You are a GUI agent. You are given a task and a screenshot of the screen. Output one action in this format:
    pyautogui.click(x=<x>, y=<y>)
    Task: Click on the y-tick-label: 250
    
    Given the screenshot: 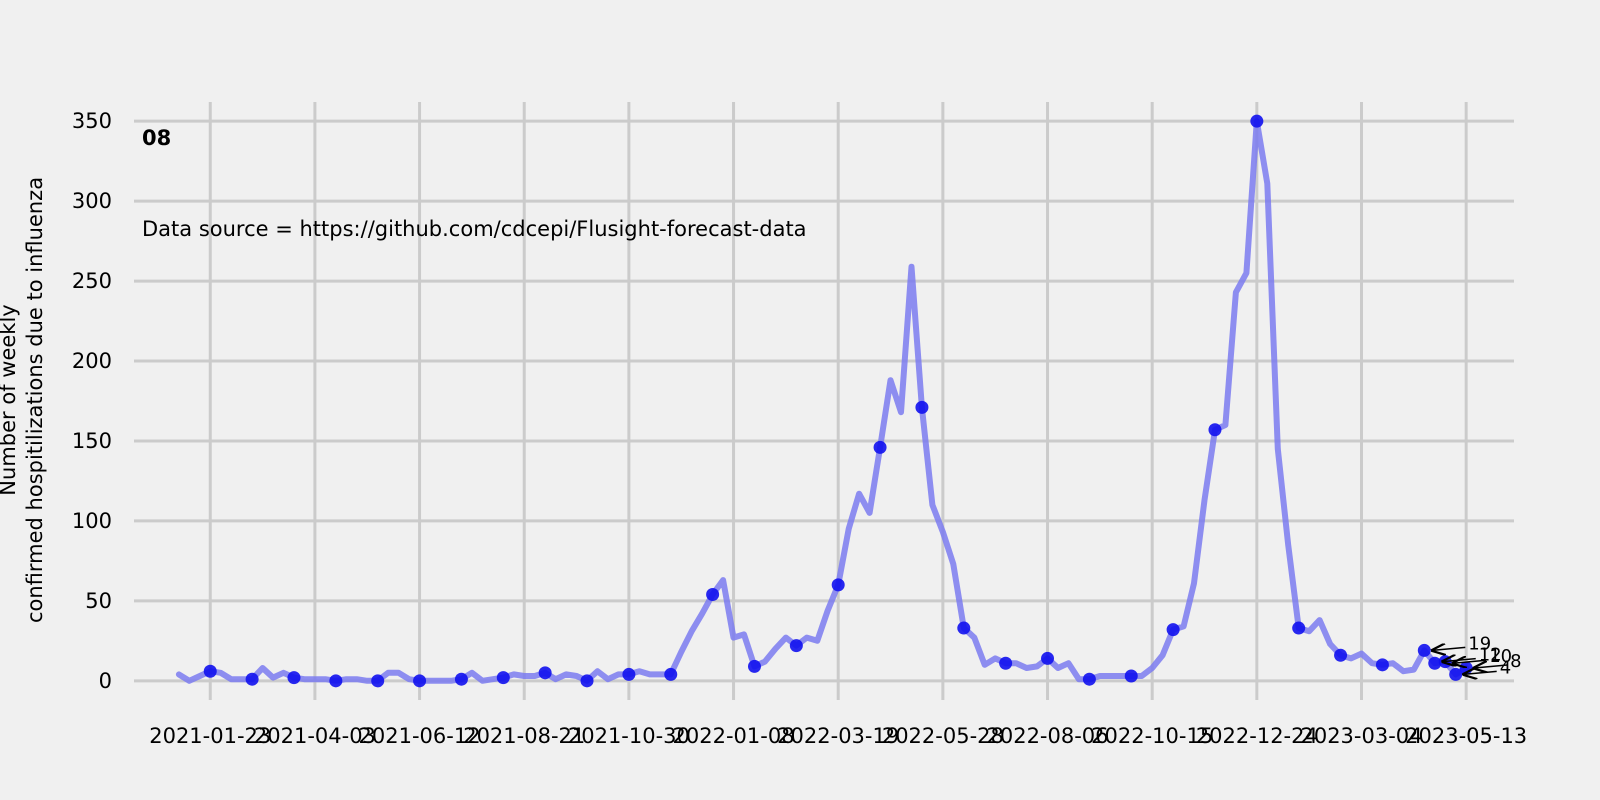 What is the action you would take?
    pyautogui.click(x=92, y=281)
    